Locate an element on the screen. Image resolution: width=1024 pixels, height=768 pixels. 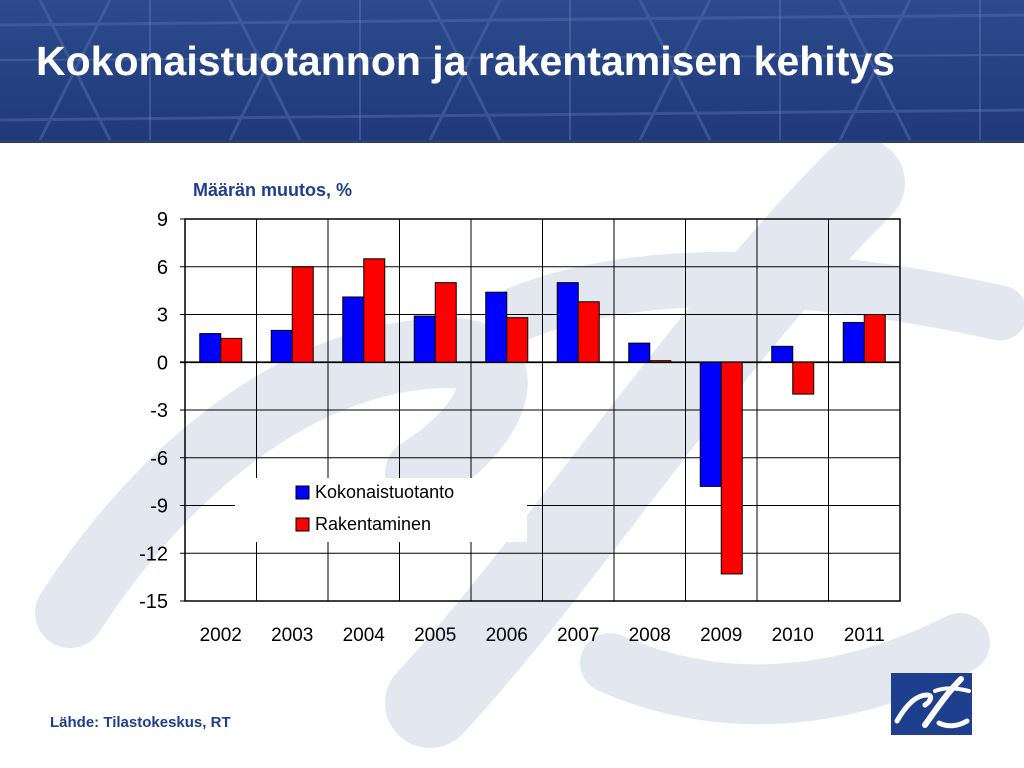
chart-legend: Kokonaistuotanto Rakentaminen is located at coordinates (381, 510).